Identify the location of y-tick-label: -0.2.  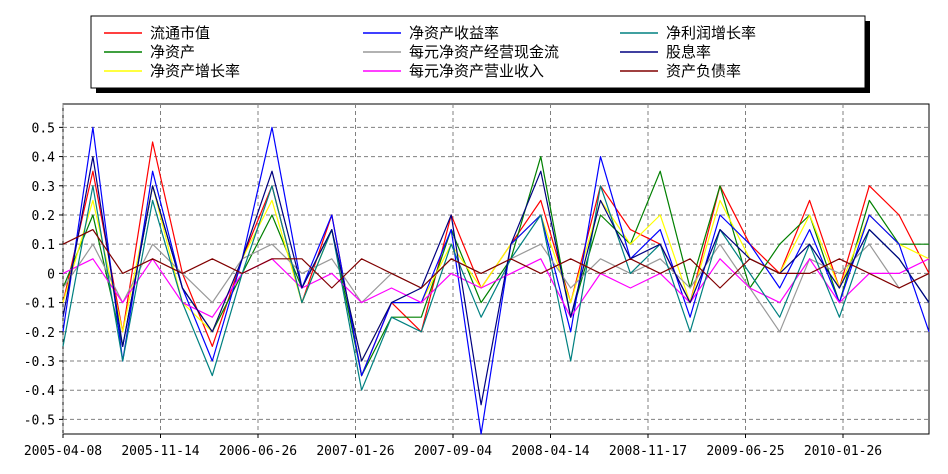
(39, 333).